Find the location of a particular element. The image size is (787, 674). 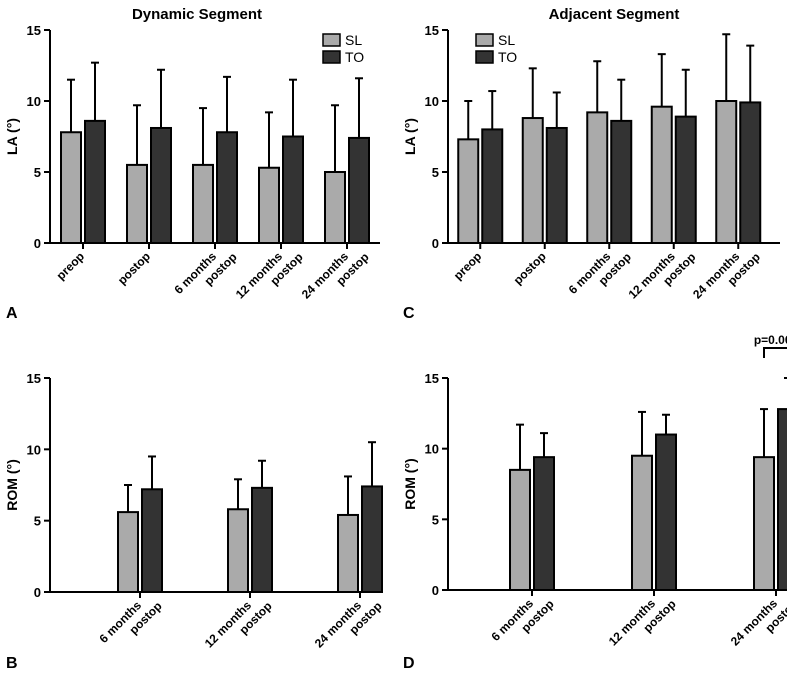

significance-label: p=0.009 is located at coordinates (770, 340).